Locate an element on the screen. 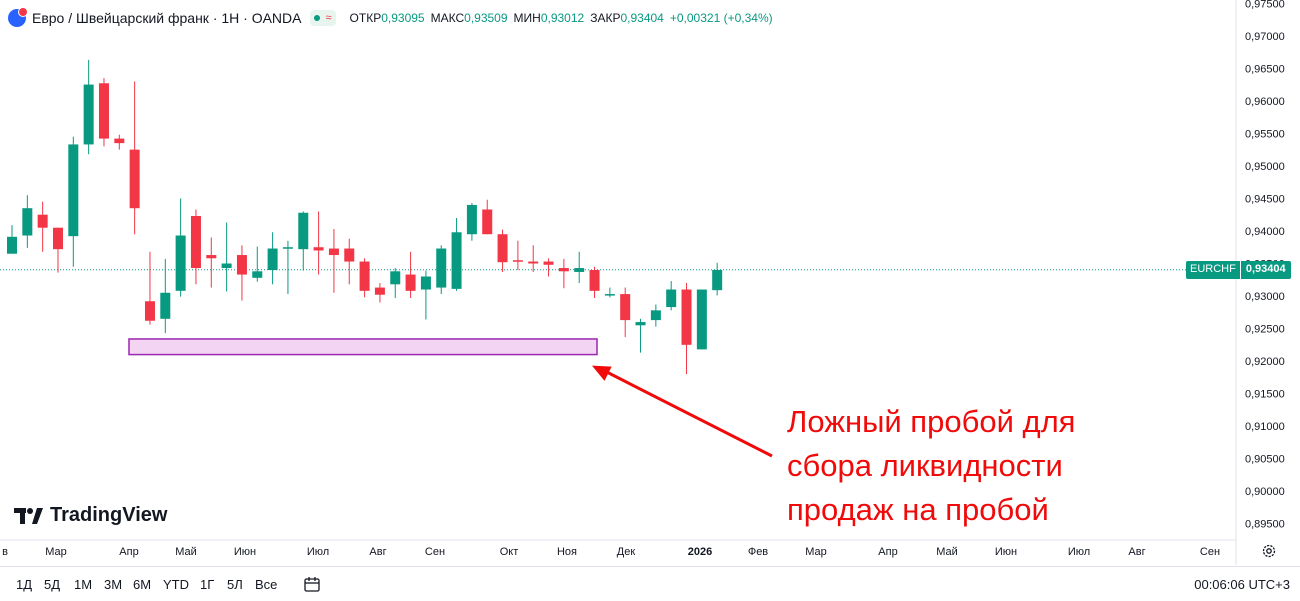 The width and height of the screenshot is (1300, 601). last-price-tag: EURCHF 0,93404 is located at coordinates (1238, 269).